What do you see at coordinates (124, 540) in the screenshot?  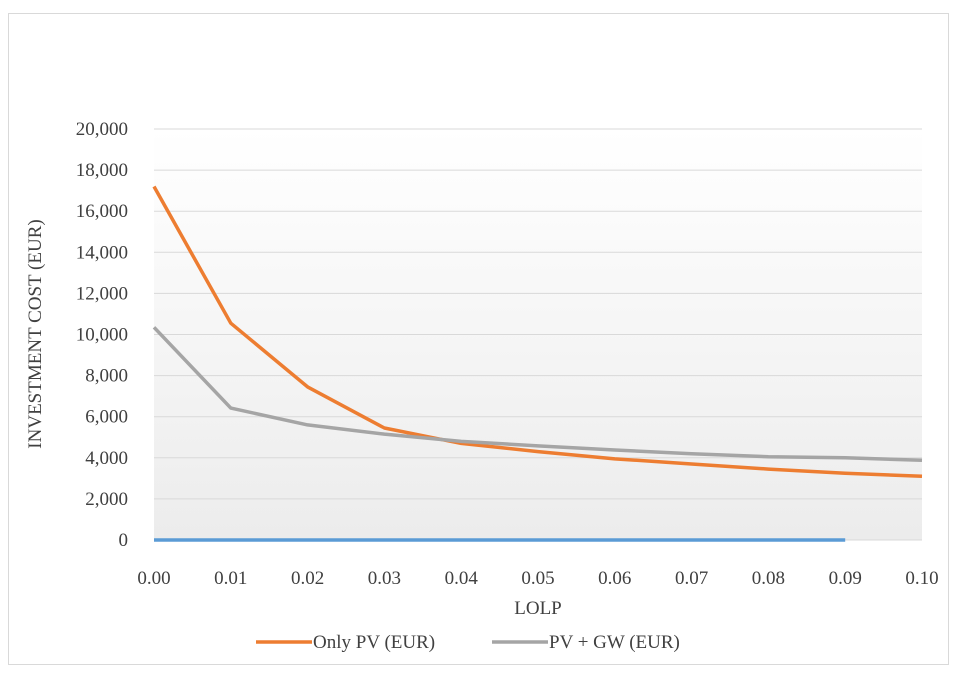 I see `y-tick-label: 0` at bounding box center [124, 540].